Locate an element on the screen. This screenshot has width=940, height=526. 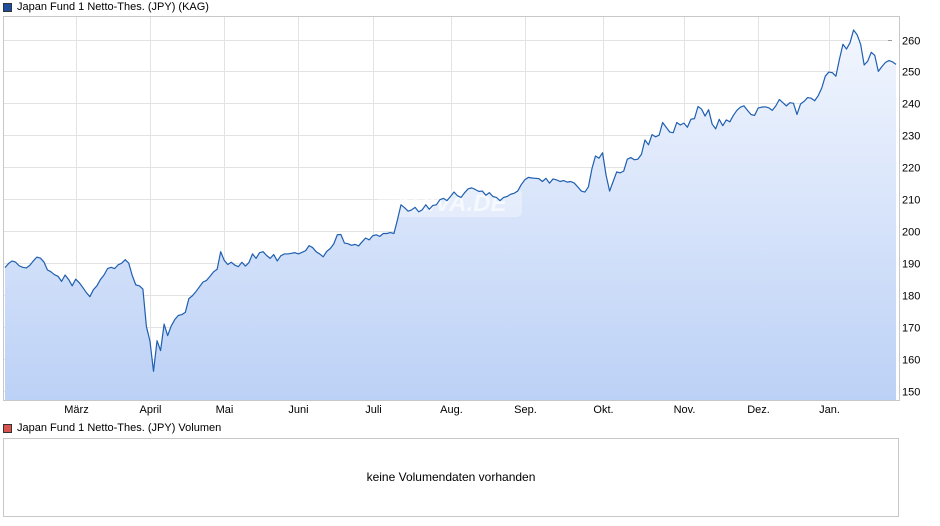
y-tick-label: 150 is located at coordinates (911, 393).